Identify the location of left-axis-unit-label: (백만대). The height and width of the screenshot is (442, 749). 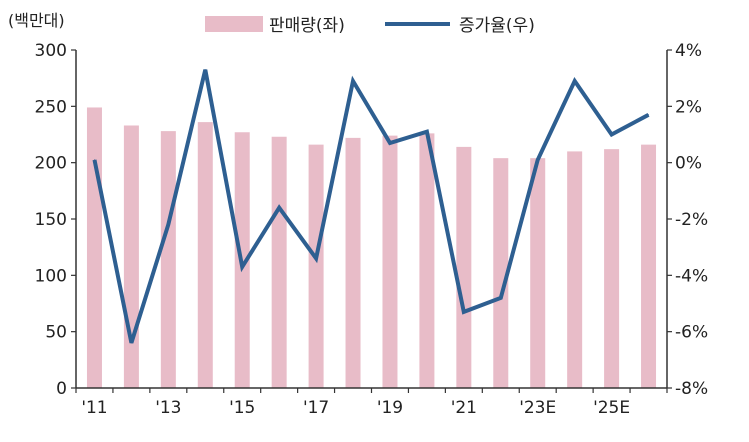
(36, 20).